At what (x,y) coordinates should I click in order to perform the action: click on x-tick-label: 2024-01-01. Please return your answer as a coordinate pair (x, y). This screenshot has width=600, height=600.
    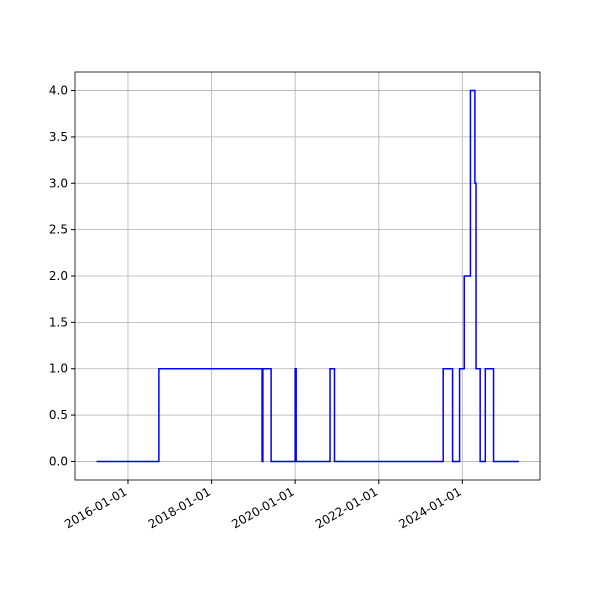
    Looking at the image, I should click on (429, 507).